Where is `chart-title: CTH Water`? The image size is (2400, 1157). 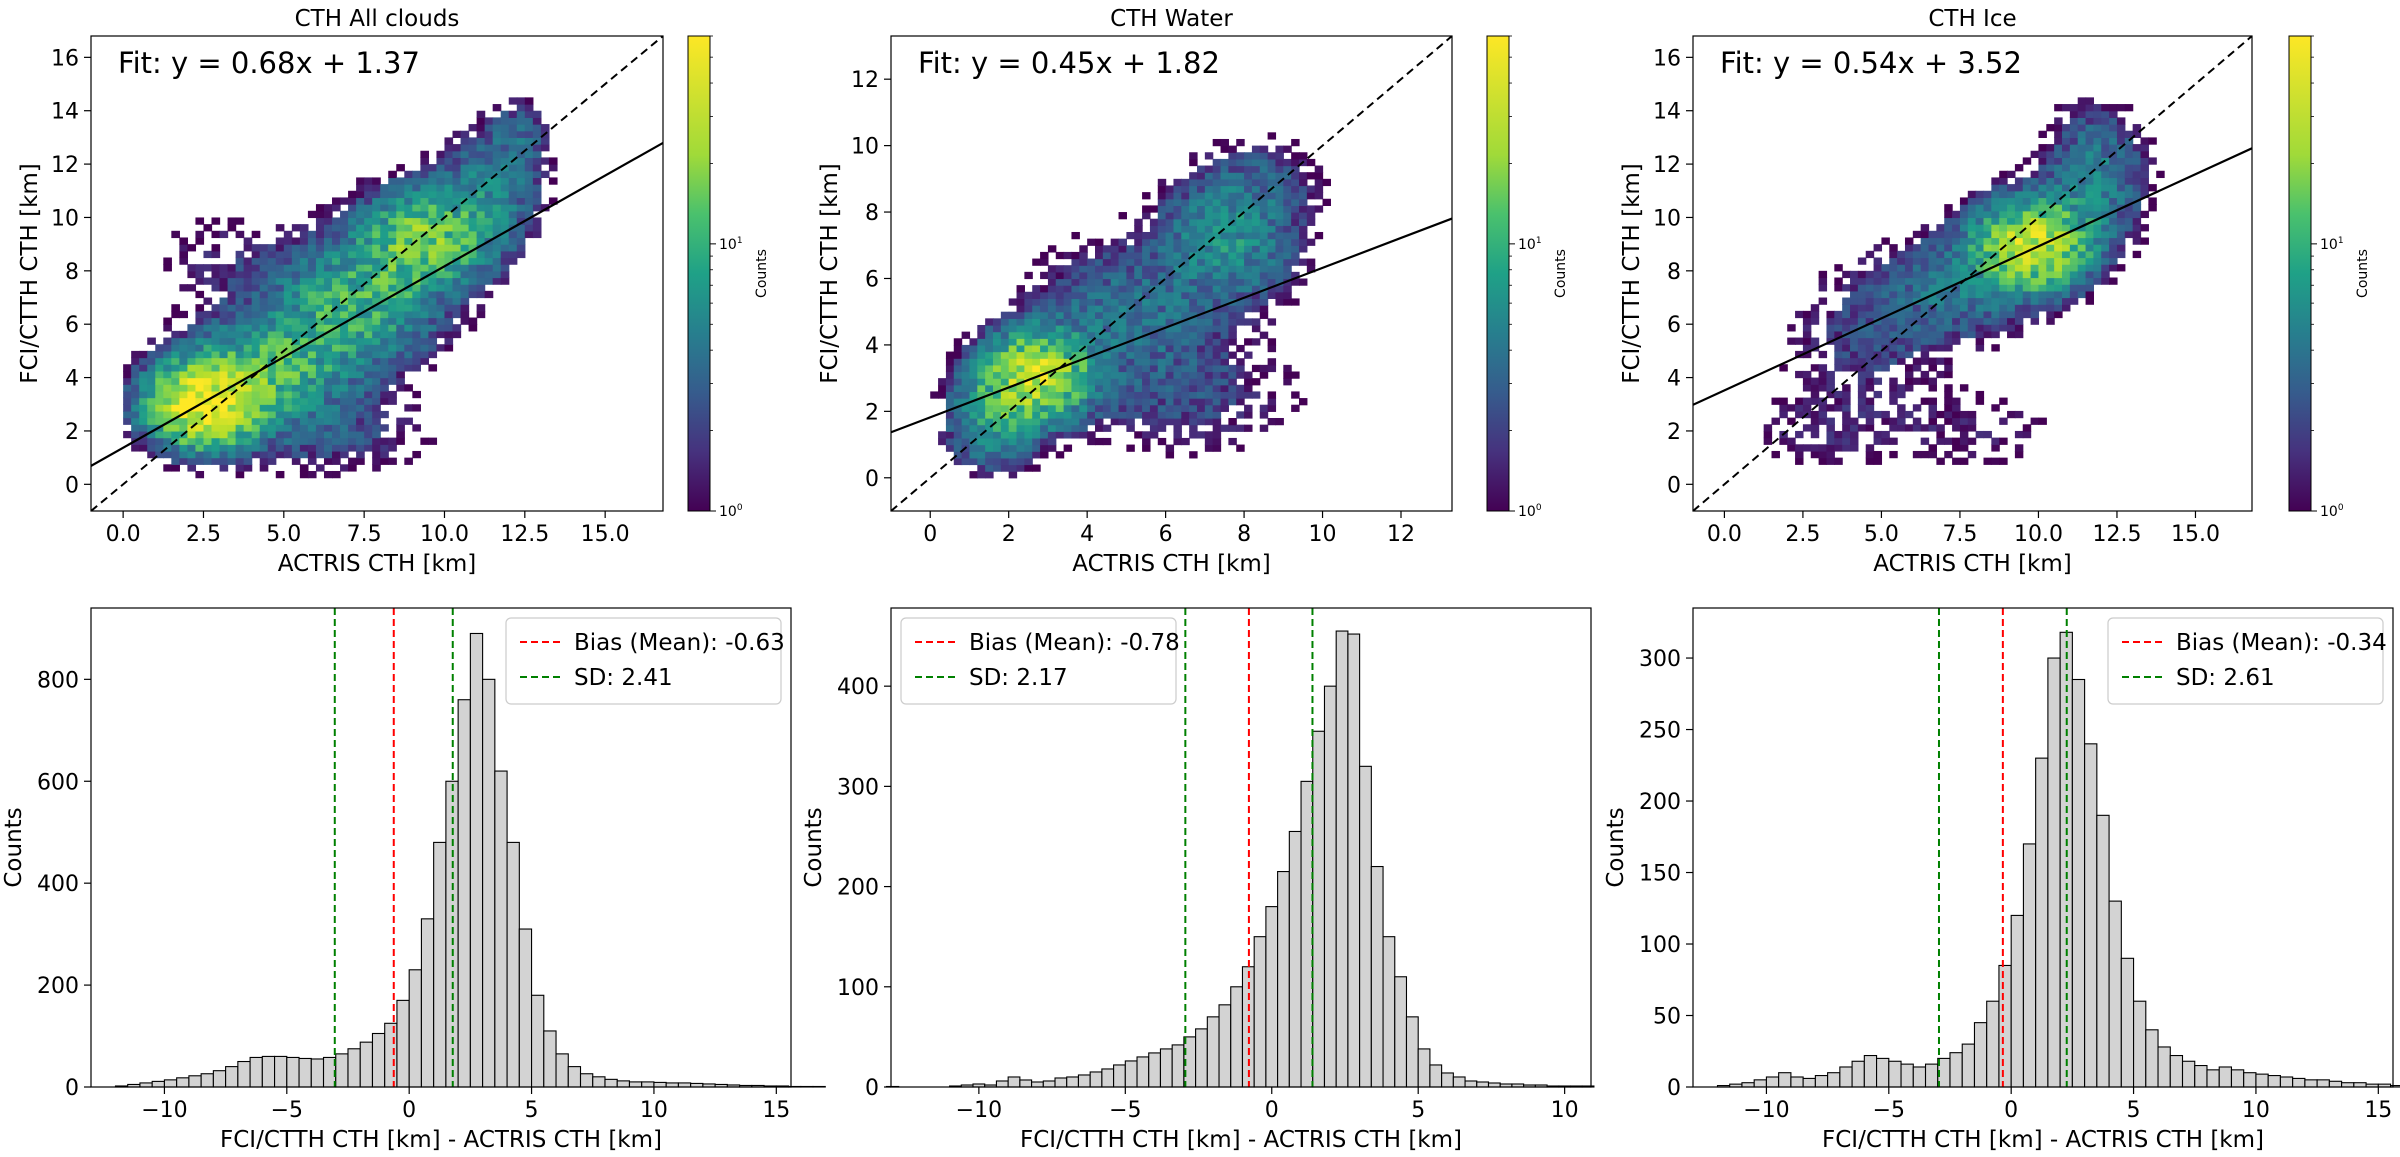 chart-title: CTH Water is located at coordinates (1171, 19).